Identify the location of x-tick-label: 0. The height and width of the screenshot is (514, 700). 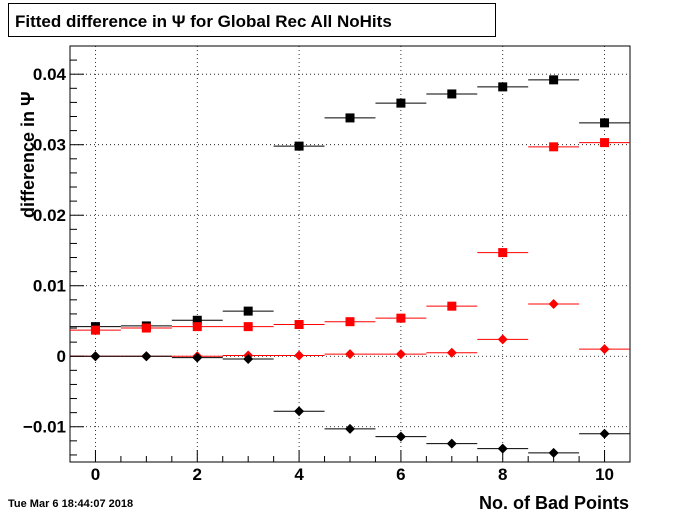
(95, 474).